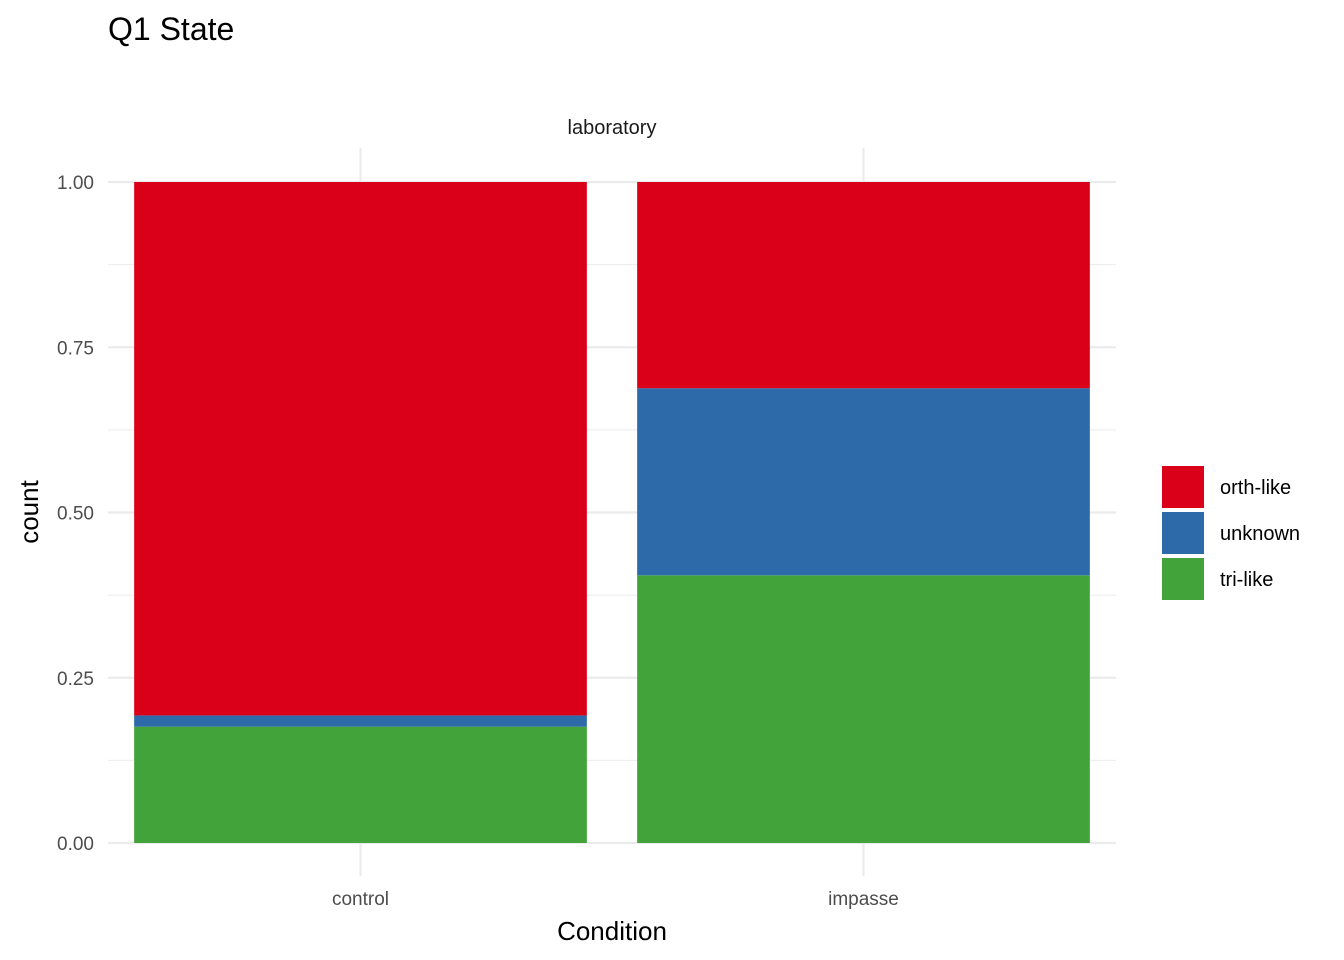 This screenshot has height=960, width=1344. I want to click on bar-tri-like-impasse, so click(863, 709).